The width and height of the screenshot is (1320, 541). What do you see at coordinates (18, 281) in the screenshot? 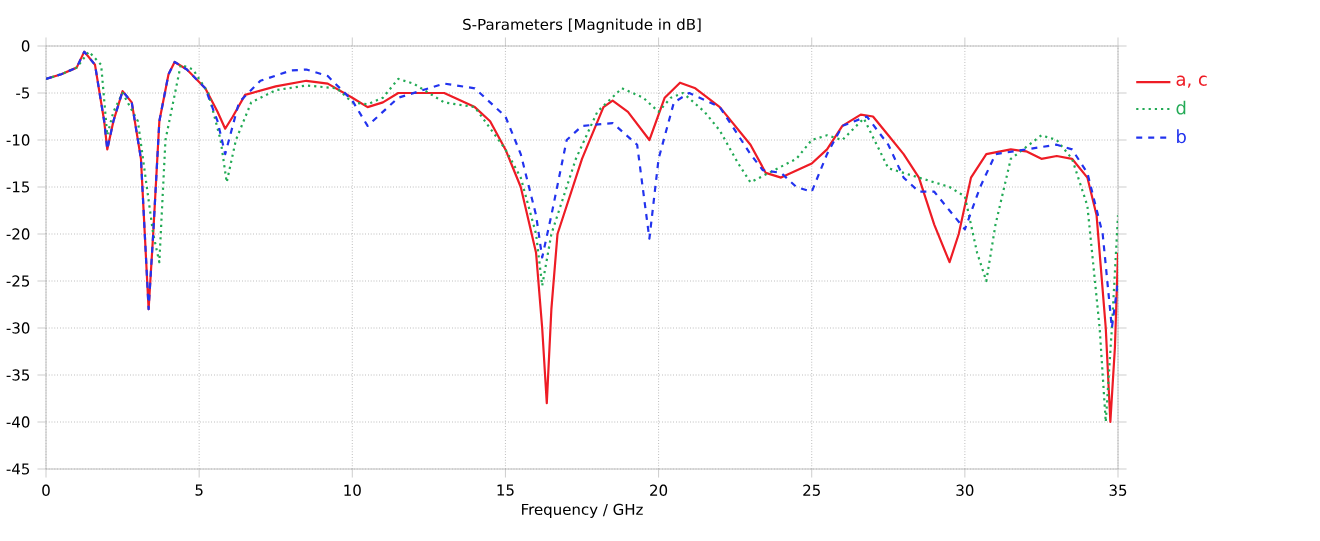
I see `y-tick-label: -25` at bounding box center [18, 281].